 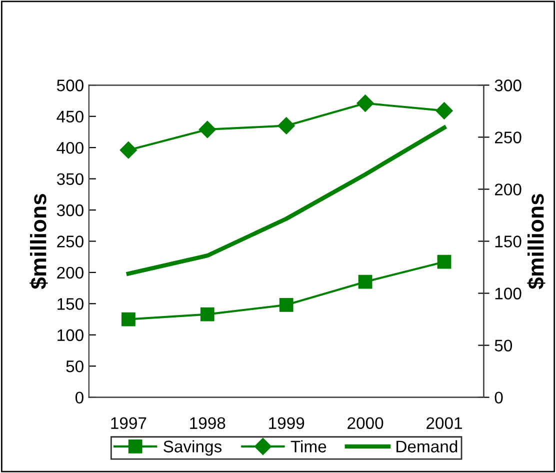 I want to click on y2-tick-label: 250, so click(x=508, y=138).